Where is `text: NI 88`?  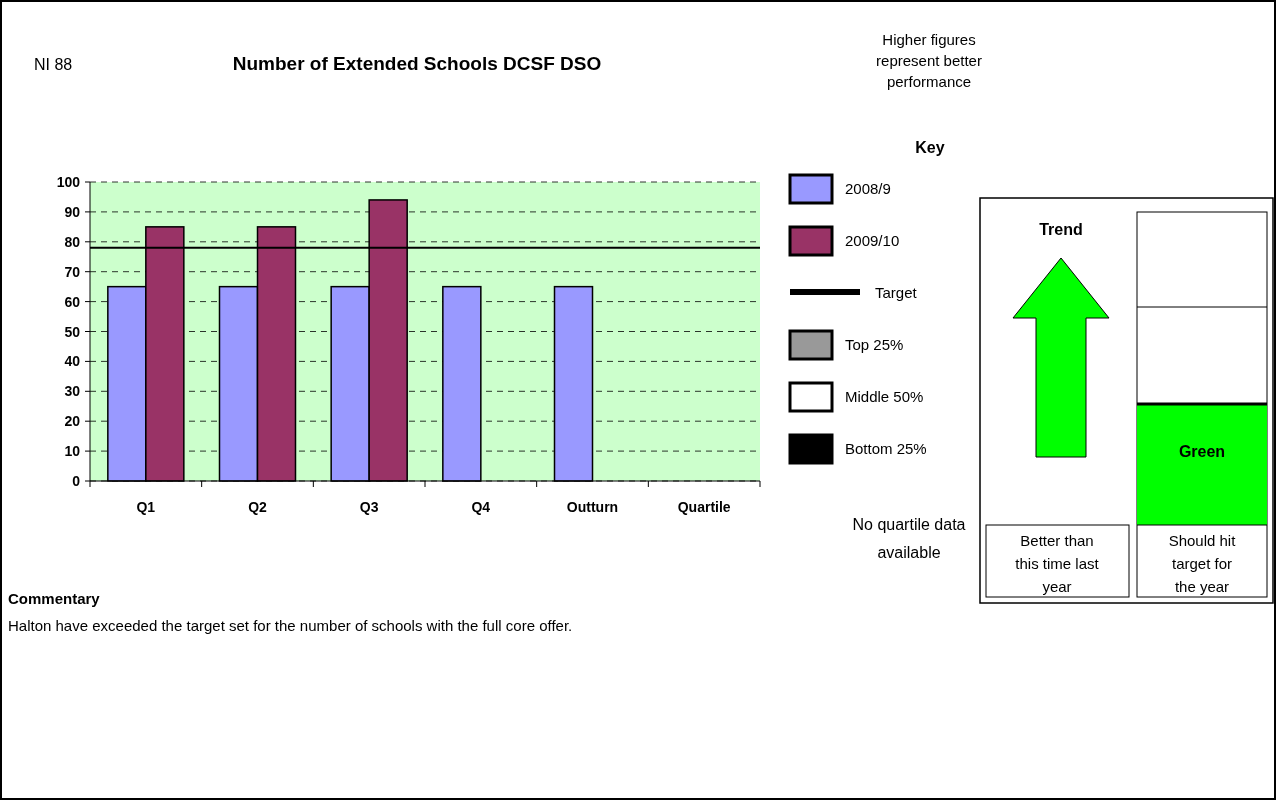
text: NI 88 is located at coordinates (53, 64).